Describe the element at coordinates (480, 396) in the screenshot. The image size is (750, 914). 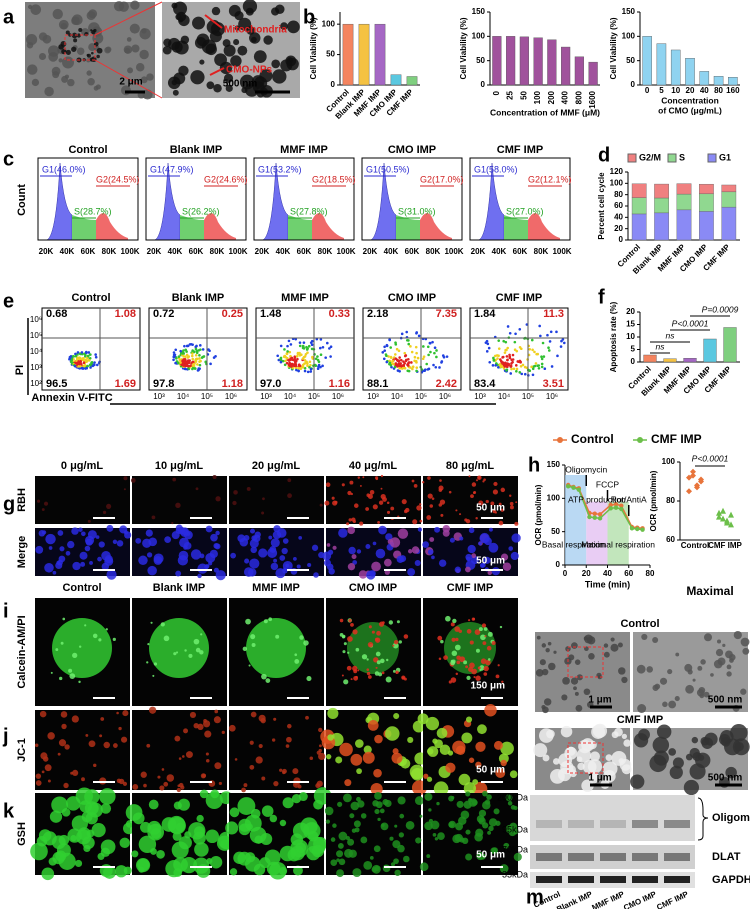
I see `label: 10³` at that location.